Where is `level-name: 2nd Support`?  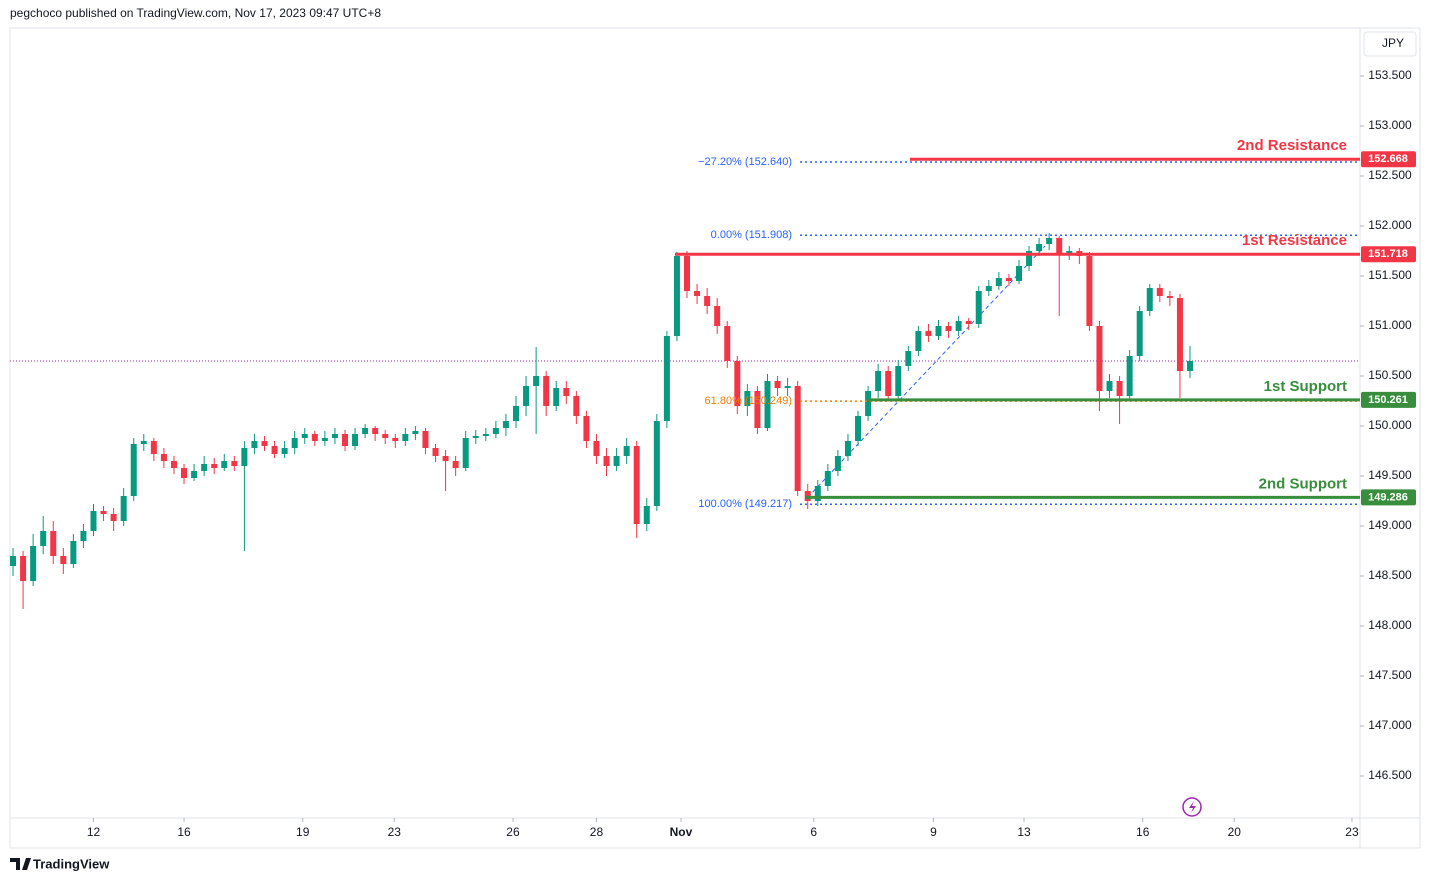
level-name: 2nd Support is located at coordinates (1303, 483).